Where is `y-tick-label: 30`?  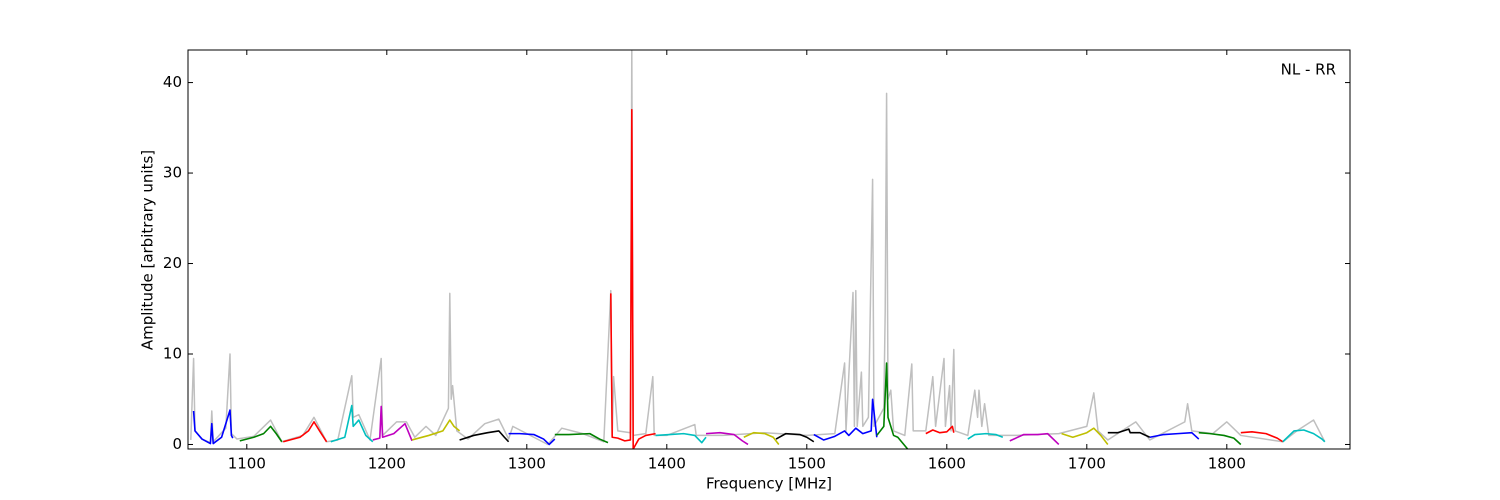
y-tick-label: 30 is located at coordinates (172, 173).